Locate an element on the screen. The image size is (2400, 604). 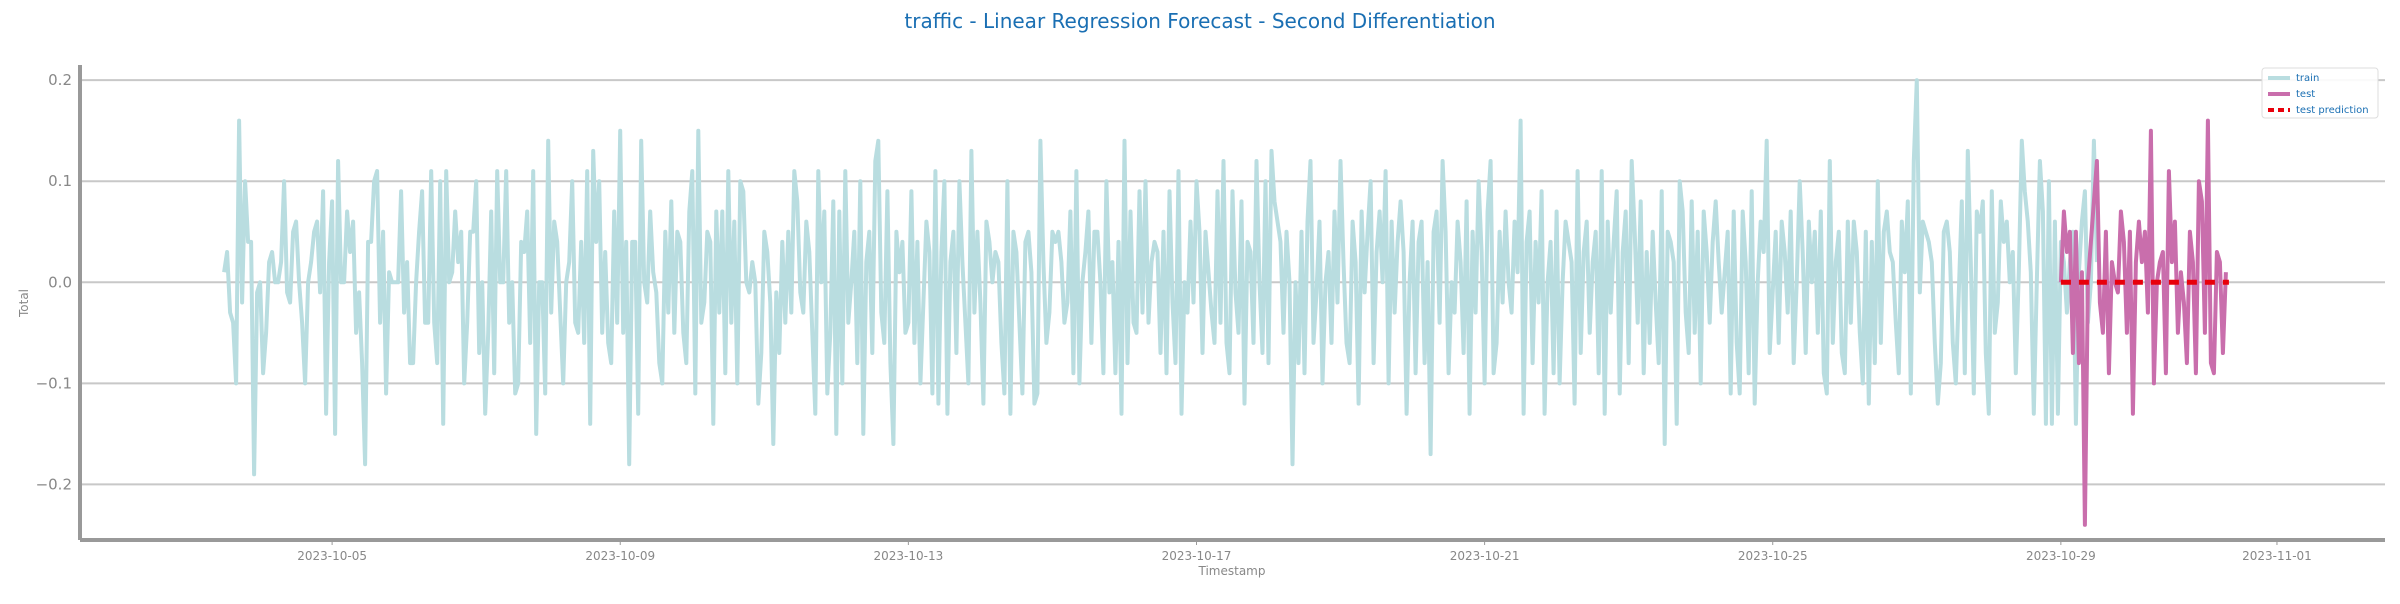
y-tick-labels: 0.2 0.1 0.0 −0.1 −0.2 is located at coordinates (54, 282).